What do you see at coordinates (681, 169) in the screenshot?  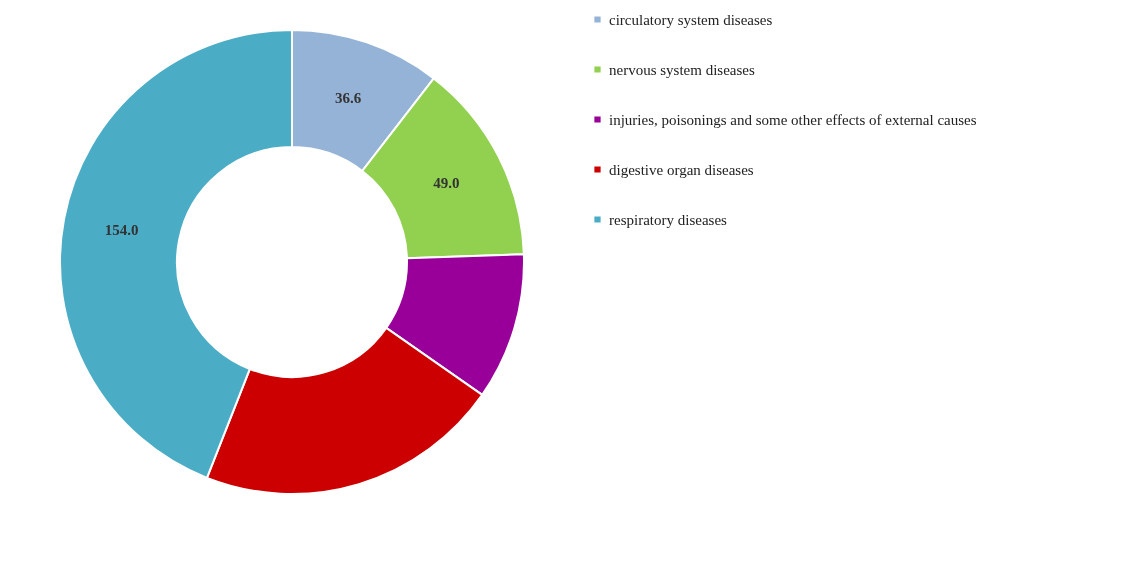 I see `legend-label: digestive organ diseases` at bounding box center [681, 169].